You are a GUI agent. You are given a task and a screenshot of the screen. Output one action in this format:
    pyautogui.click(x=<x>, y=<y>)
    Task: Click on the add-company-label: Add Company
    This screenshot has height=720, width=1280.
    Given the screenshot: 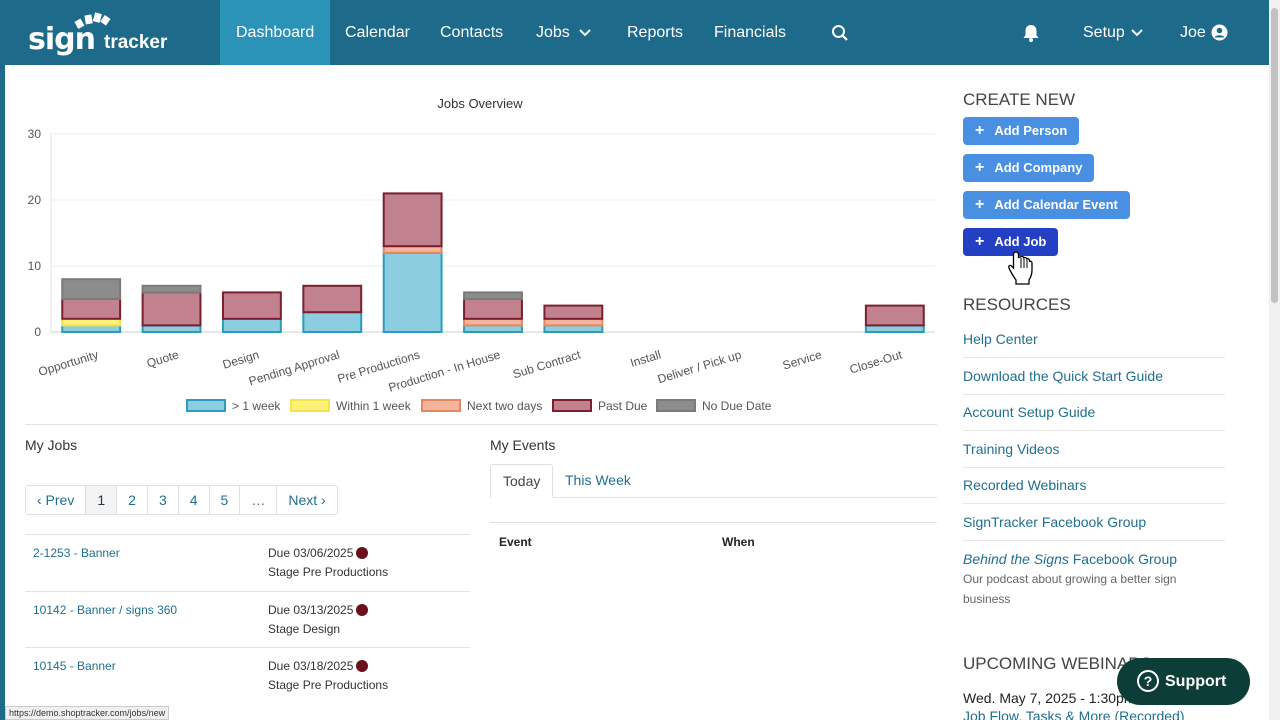 What is the action you would take?
    pyautogui.click(x=1038, y=167)
    